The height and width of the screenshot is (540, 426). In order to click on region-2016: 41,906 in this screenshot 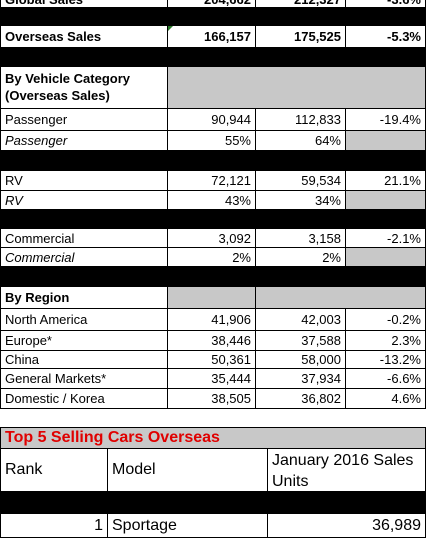, I will do `click(212, 320)`.